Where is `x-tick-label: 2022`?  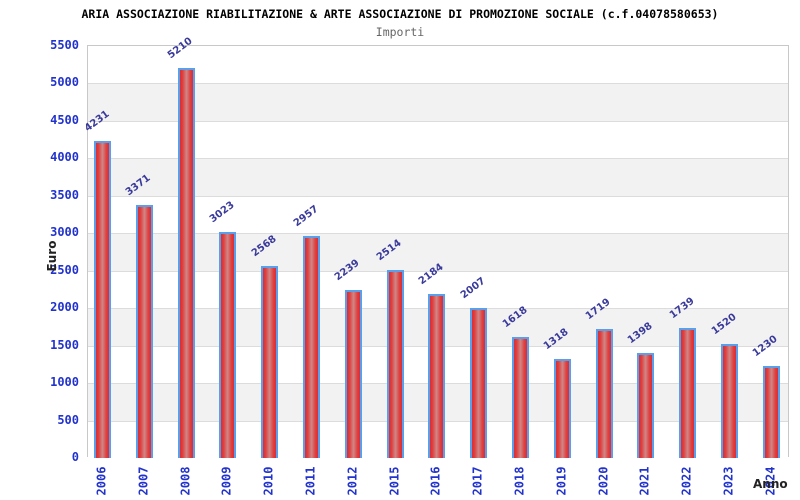
x-tick-label: 2022 is located at coordinates (686, 481).